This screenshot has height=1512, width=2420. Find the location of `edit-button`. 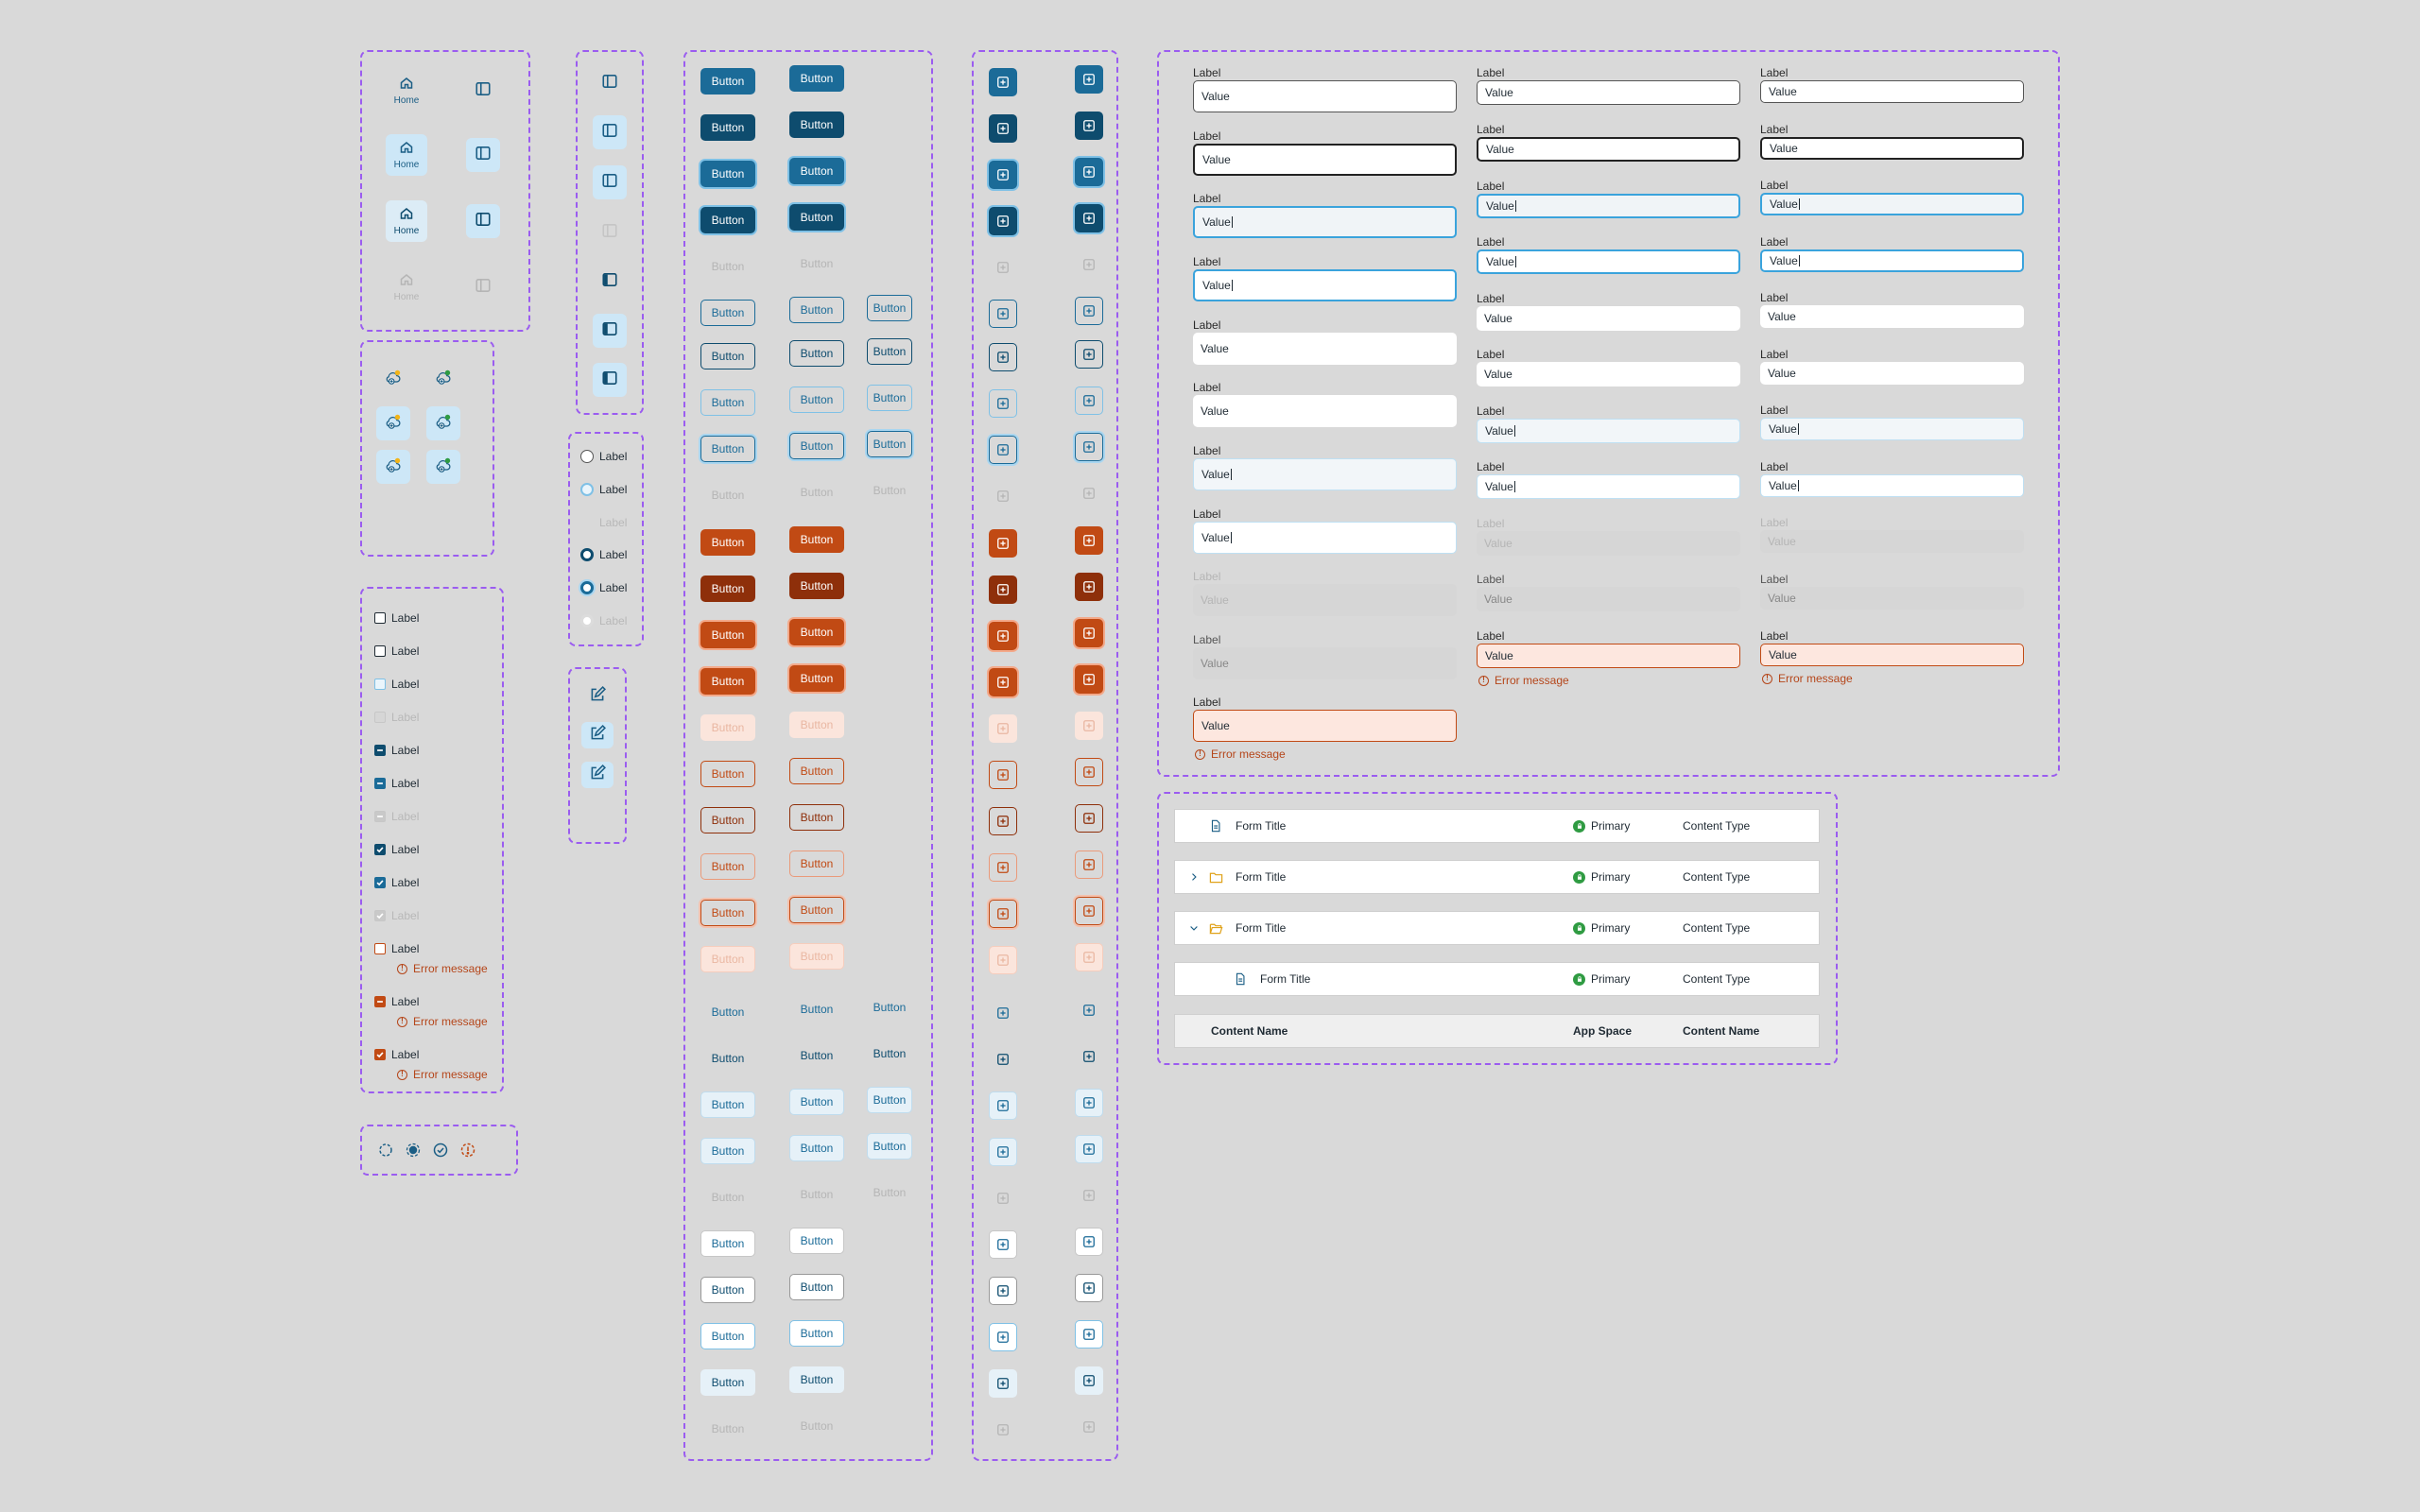

edit-button is located at coordinates (597, 735).